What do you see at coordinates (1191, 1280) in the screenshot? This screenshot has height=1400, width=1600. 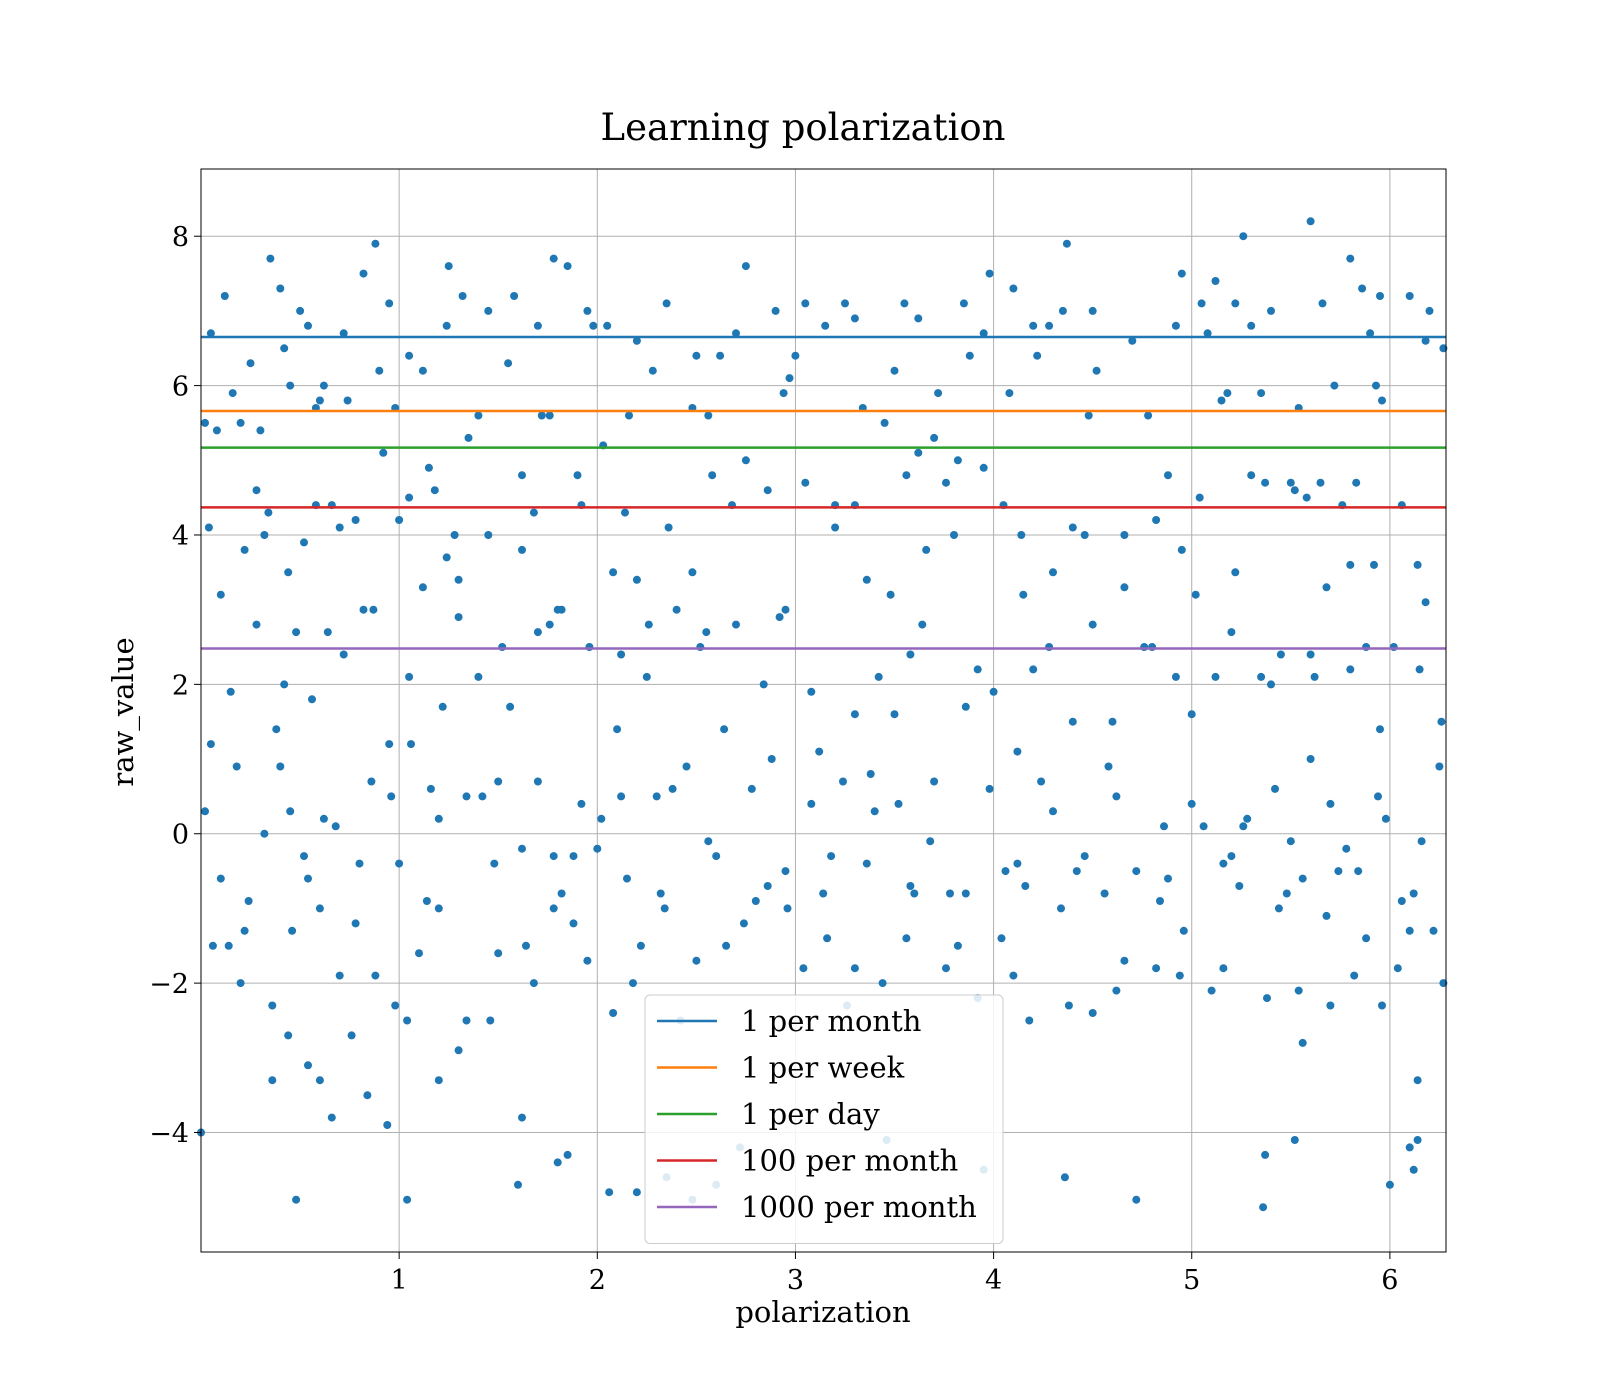 I see `x-tick-label-4: 5` at bounding box center [1191, 1280].